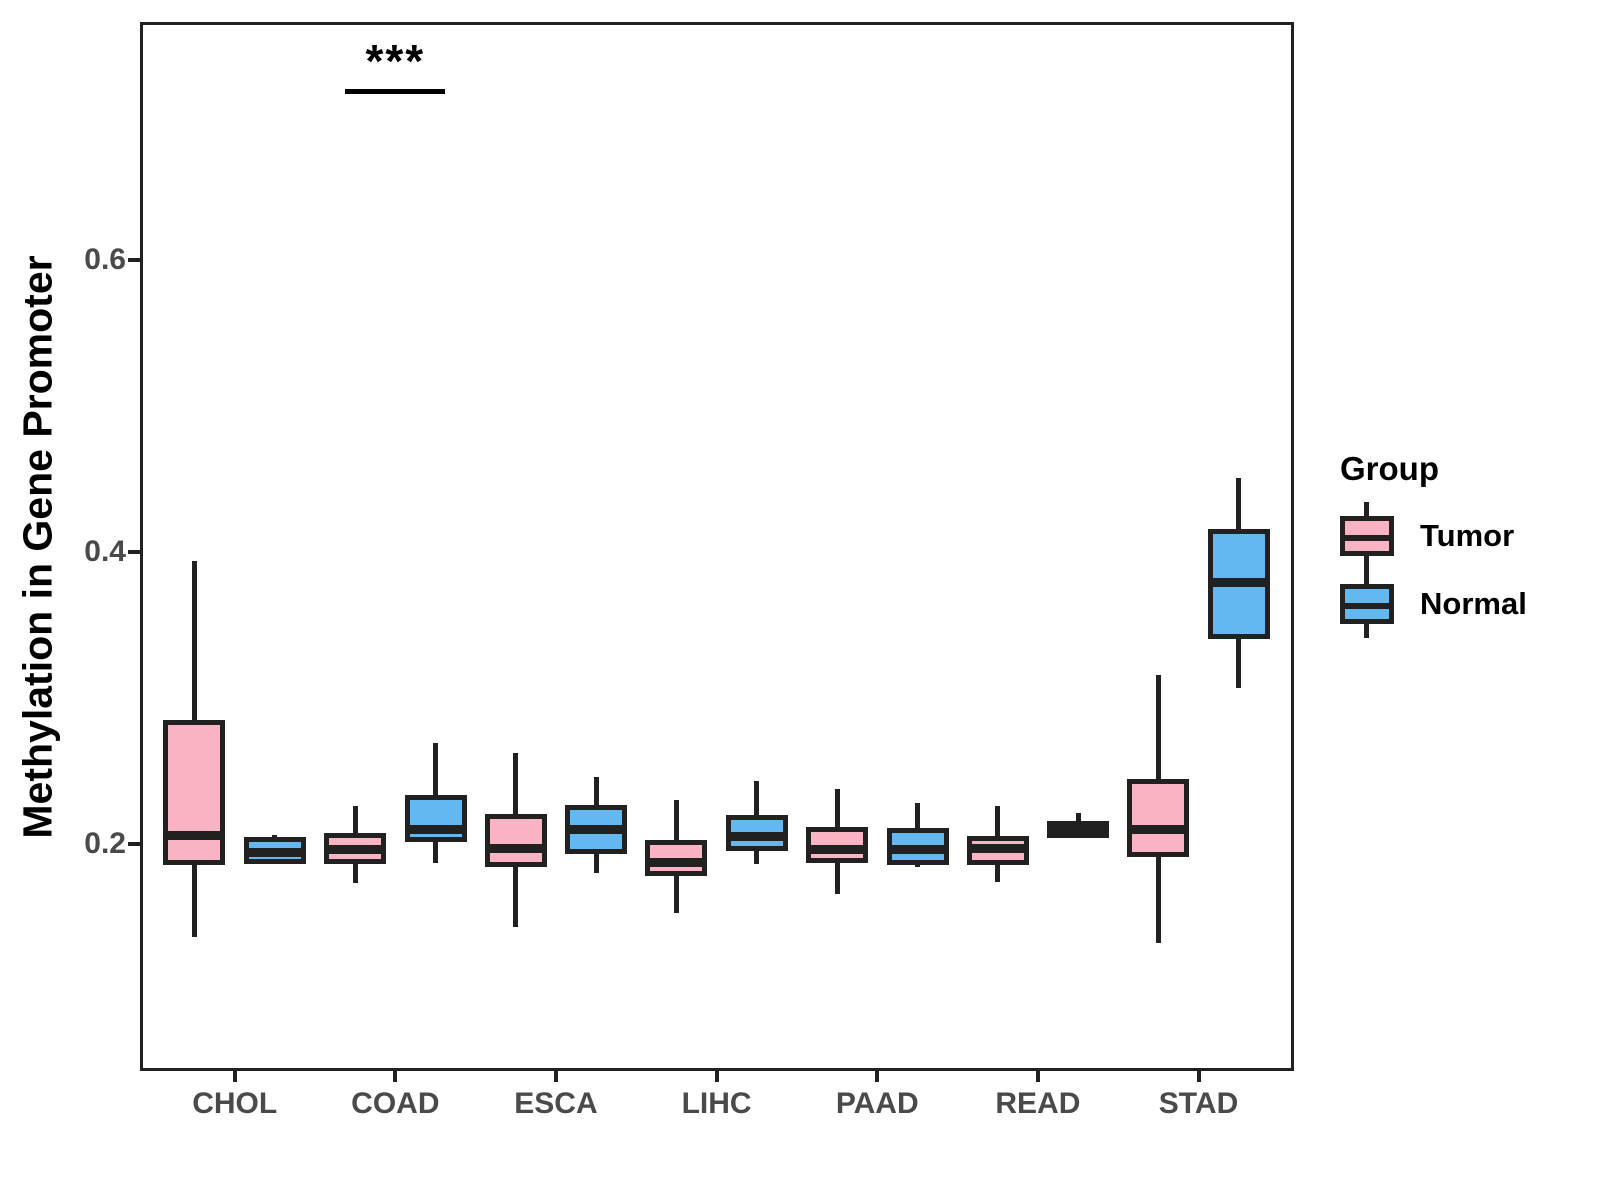 The height and width of the screenshot is (1200, 1600). I want to click on legend-entry-tumor: Tumor, so click(1433, 536).